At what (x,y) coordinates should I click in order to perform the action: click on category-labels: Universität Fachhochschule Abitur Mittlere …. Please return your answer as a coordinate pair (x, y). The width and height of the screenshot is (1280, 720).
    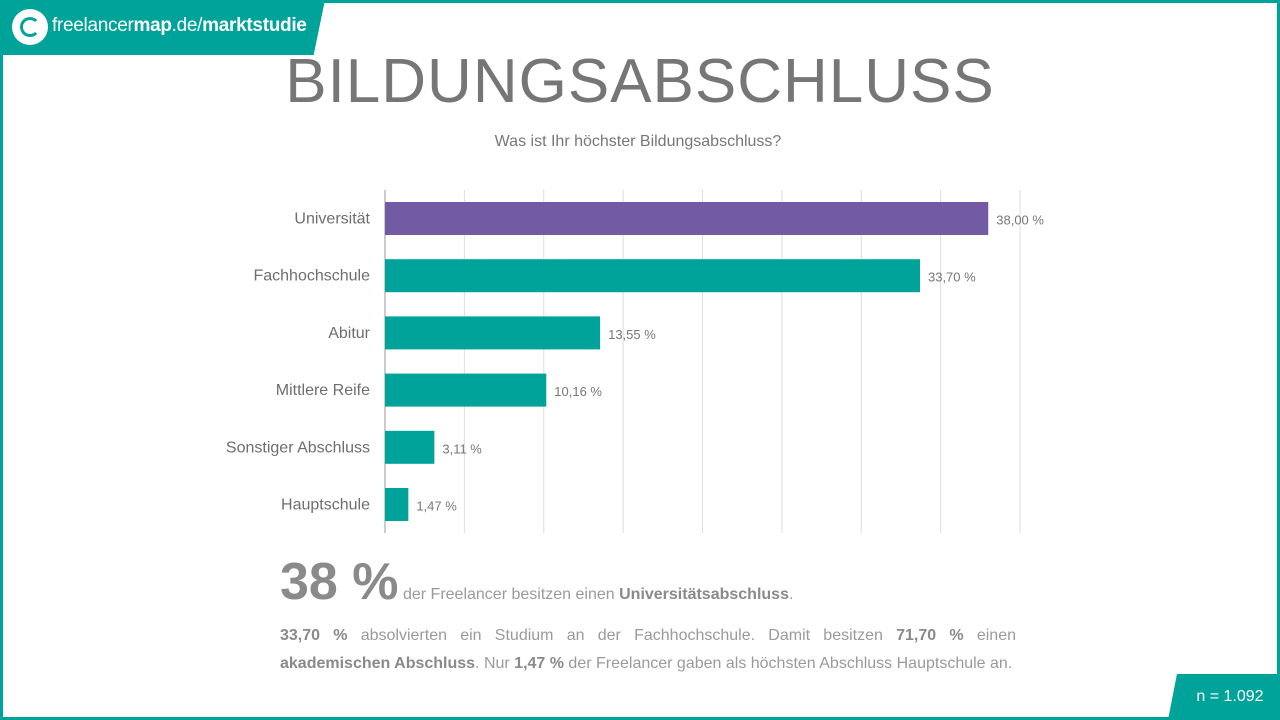
    Looking at the image, I should click on (298, 362).